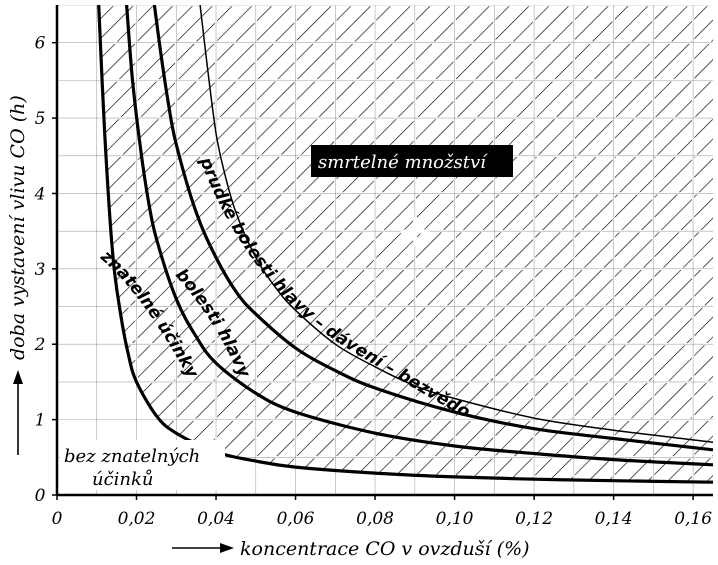 Image resolution: width=718 pixels, height=565 pixels. Describe the element at coordinates (385, 549) in the screenshot. I see `x-axis-title: koncentrace CO v ovzduší (%)` at that location.